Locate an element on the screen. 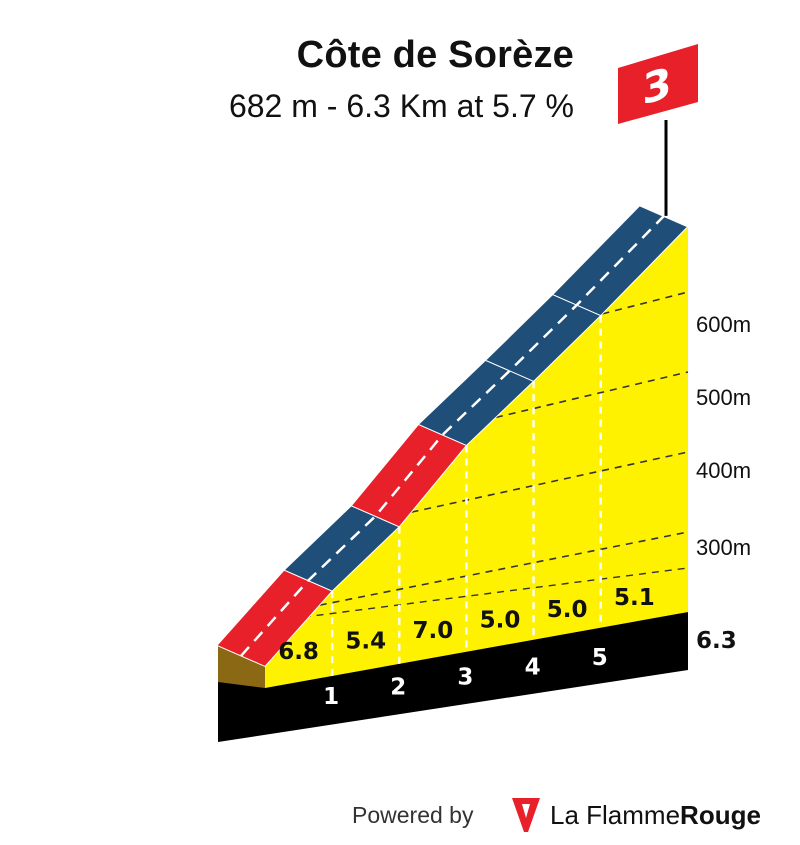 This screenshot has height=845, width=800. km-marker-1: 1 is located at coordinates (331, 697).